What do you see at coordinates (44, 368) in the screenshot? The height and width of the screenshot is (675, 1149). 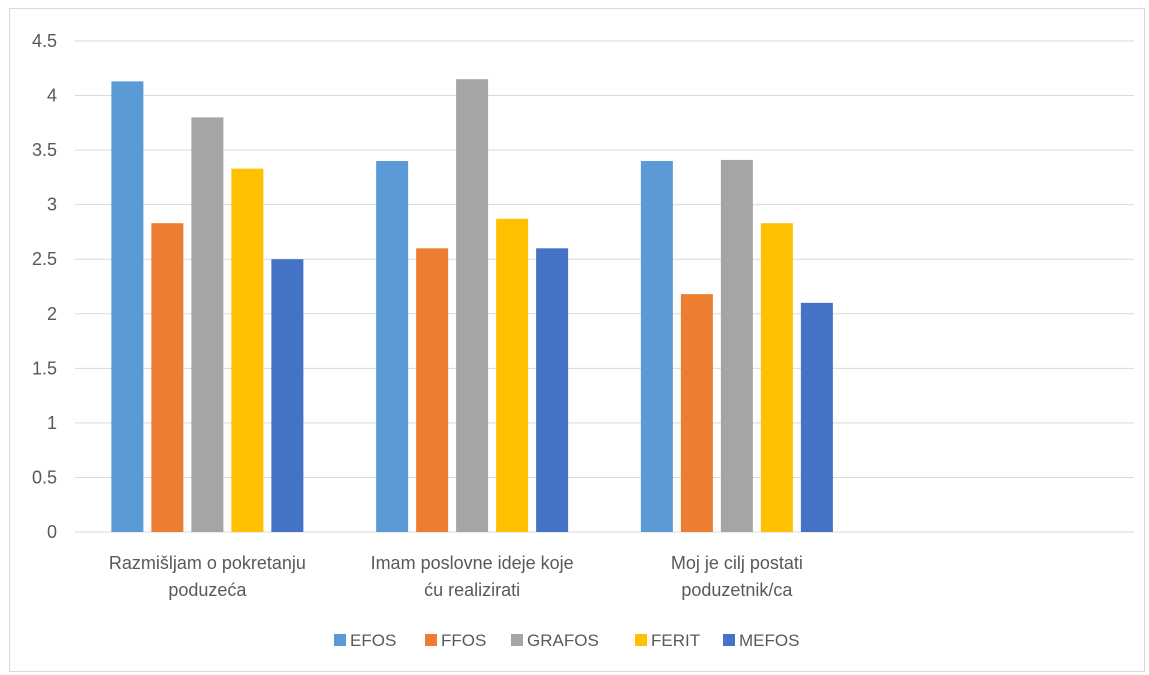 I see `y-tick-label: 1.5` at bounding box center [44, 368].